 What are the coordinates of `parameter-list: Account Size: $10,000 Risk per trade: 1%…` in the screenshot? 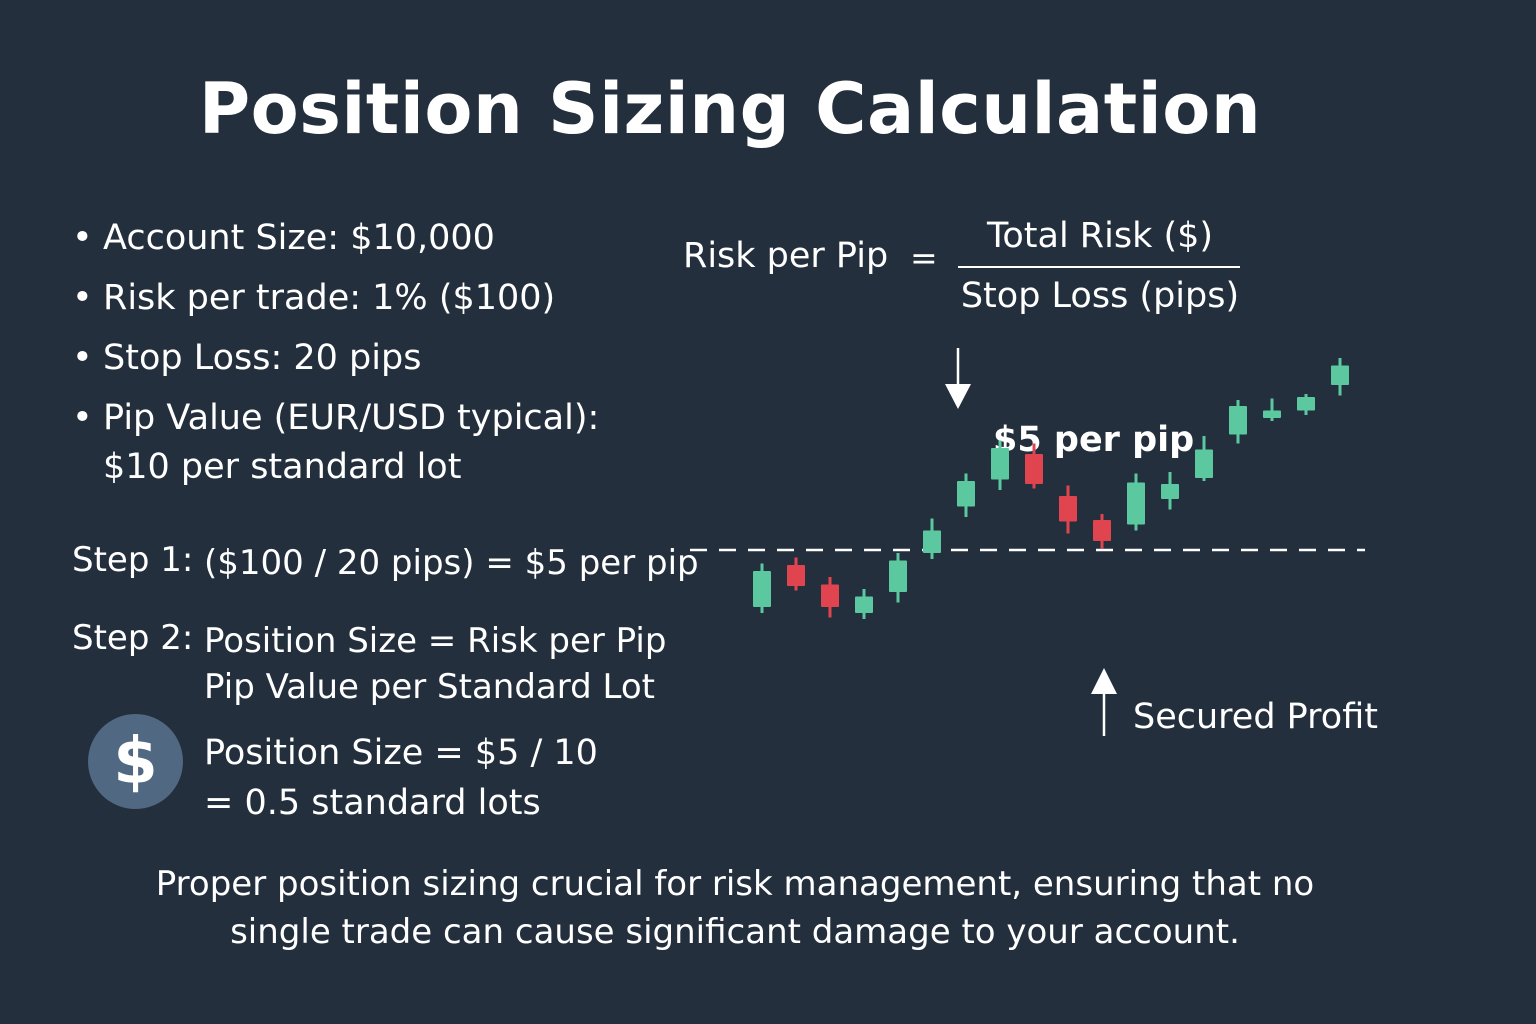 It's located at (335, 350).